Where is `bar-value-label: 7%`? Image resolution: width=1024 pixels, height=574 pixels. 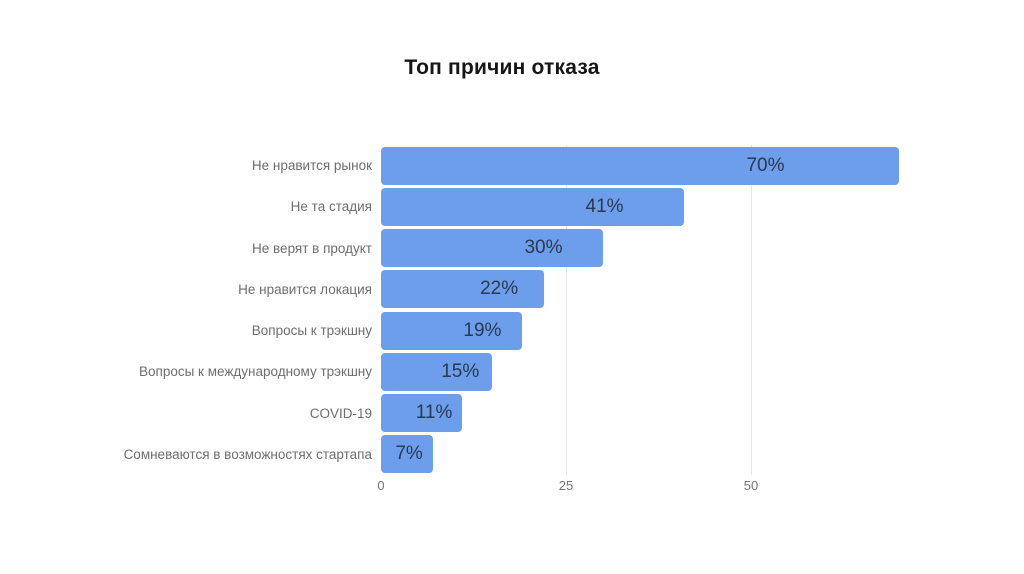
bar-value-label: 7% is located at coordinates (409, 454).